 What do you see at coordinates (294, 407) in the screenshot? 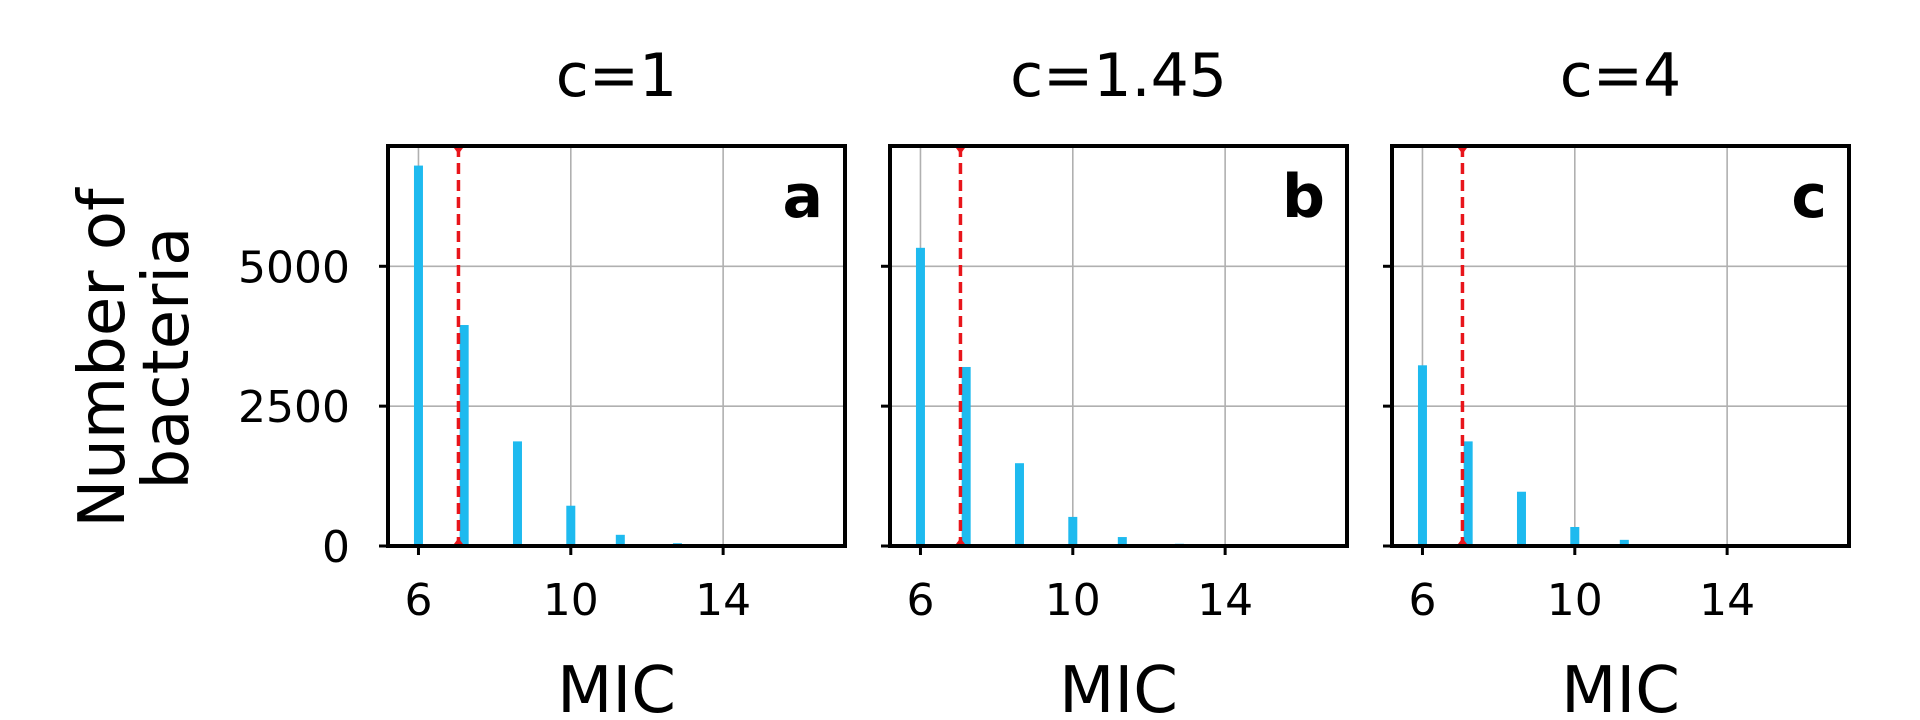
I see `y-tick-label: 2500` at bounding box center [294, 407].